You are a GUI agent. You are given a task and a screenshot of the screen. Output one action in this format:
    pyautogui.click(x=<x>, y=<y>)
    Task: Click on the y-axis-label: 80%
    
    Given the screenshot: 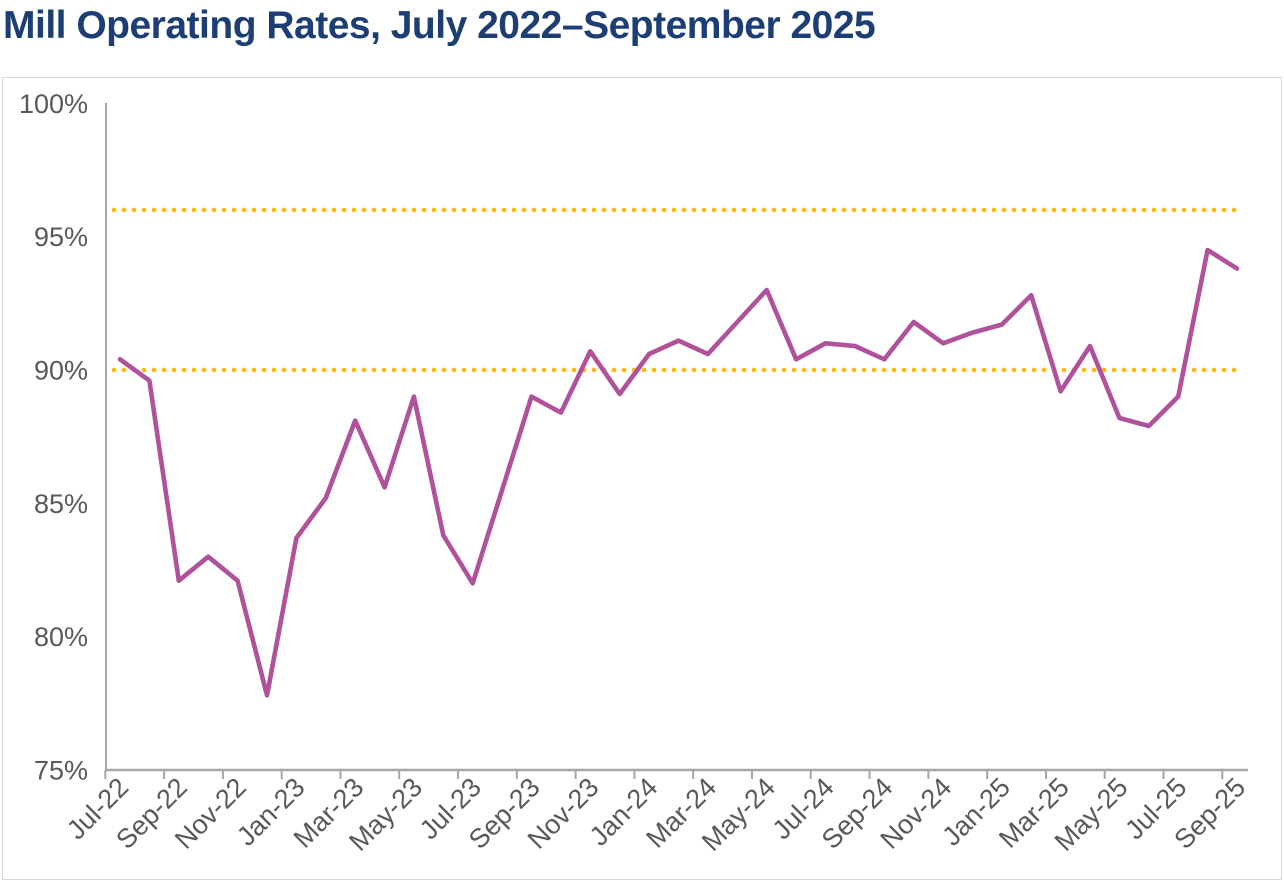 What is the action you would take?
    pyautogui.click(x=61, y=637)
    